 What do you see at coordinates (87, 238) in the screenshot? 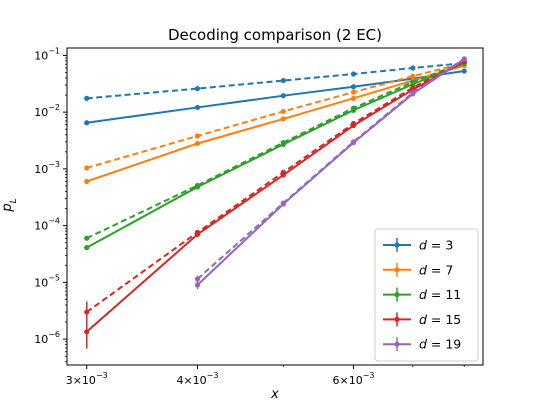
I see `series-d-11-dashed-point` at bounding box center [87, 238].